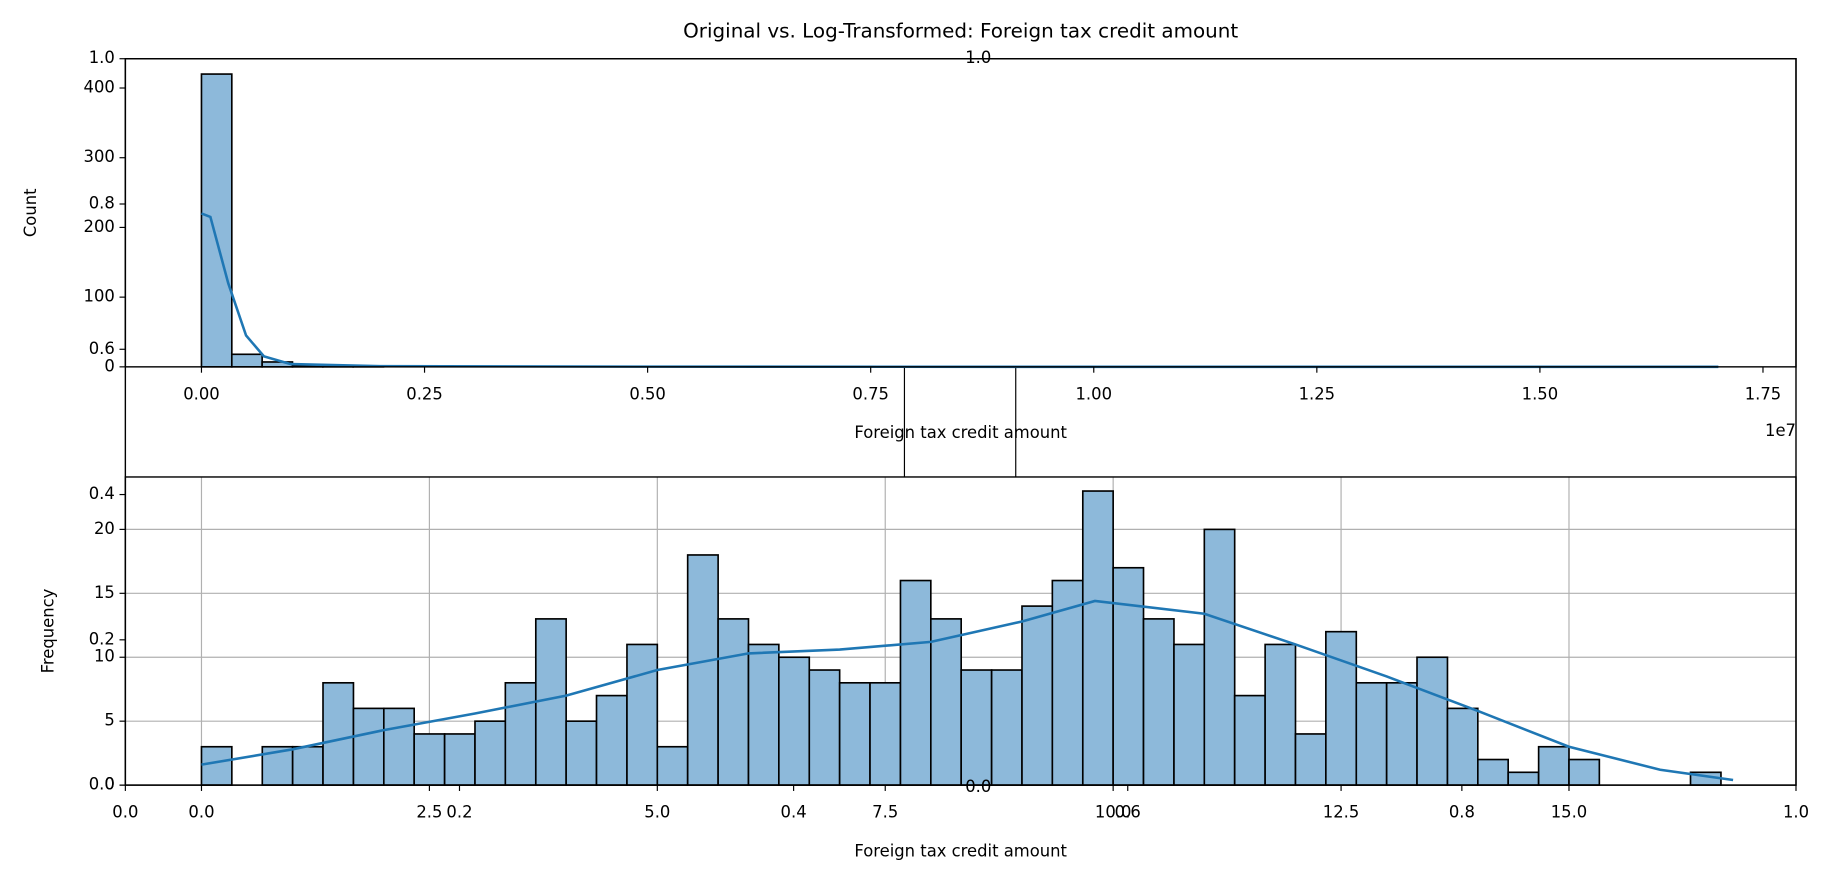 This screenshot has height=886, width=1837. I want to click on offset-text: 1e7, so click(1780, 430).